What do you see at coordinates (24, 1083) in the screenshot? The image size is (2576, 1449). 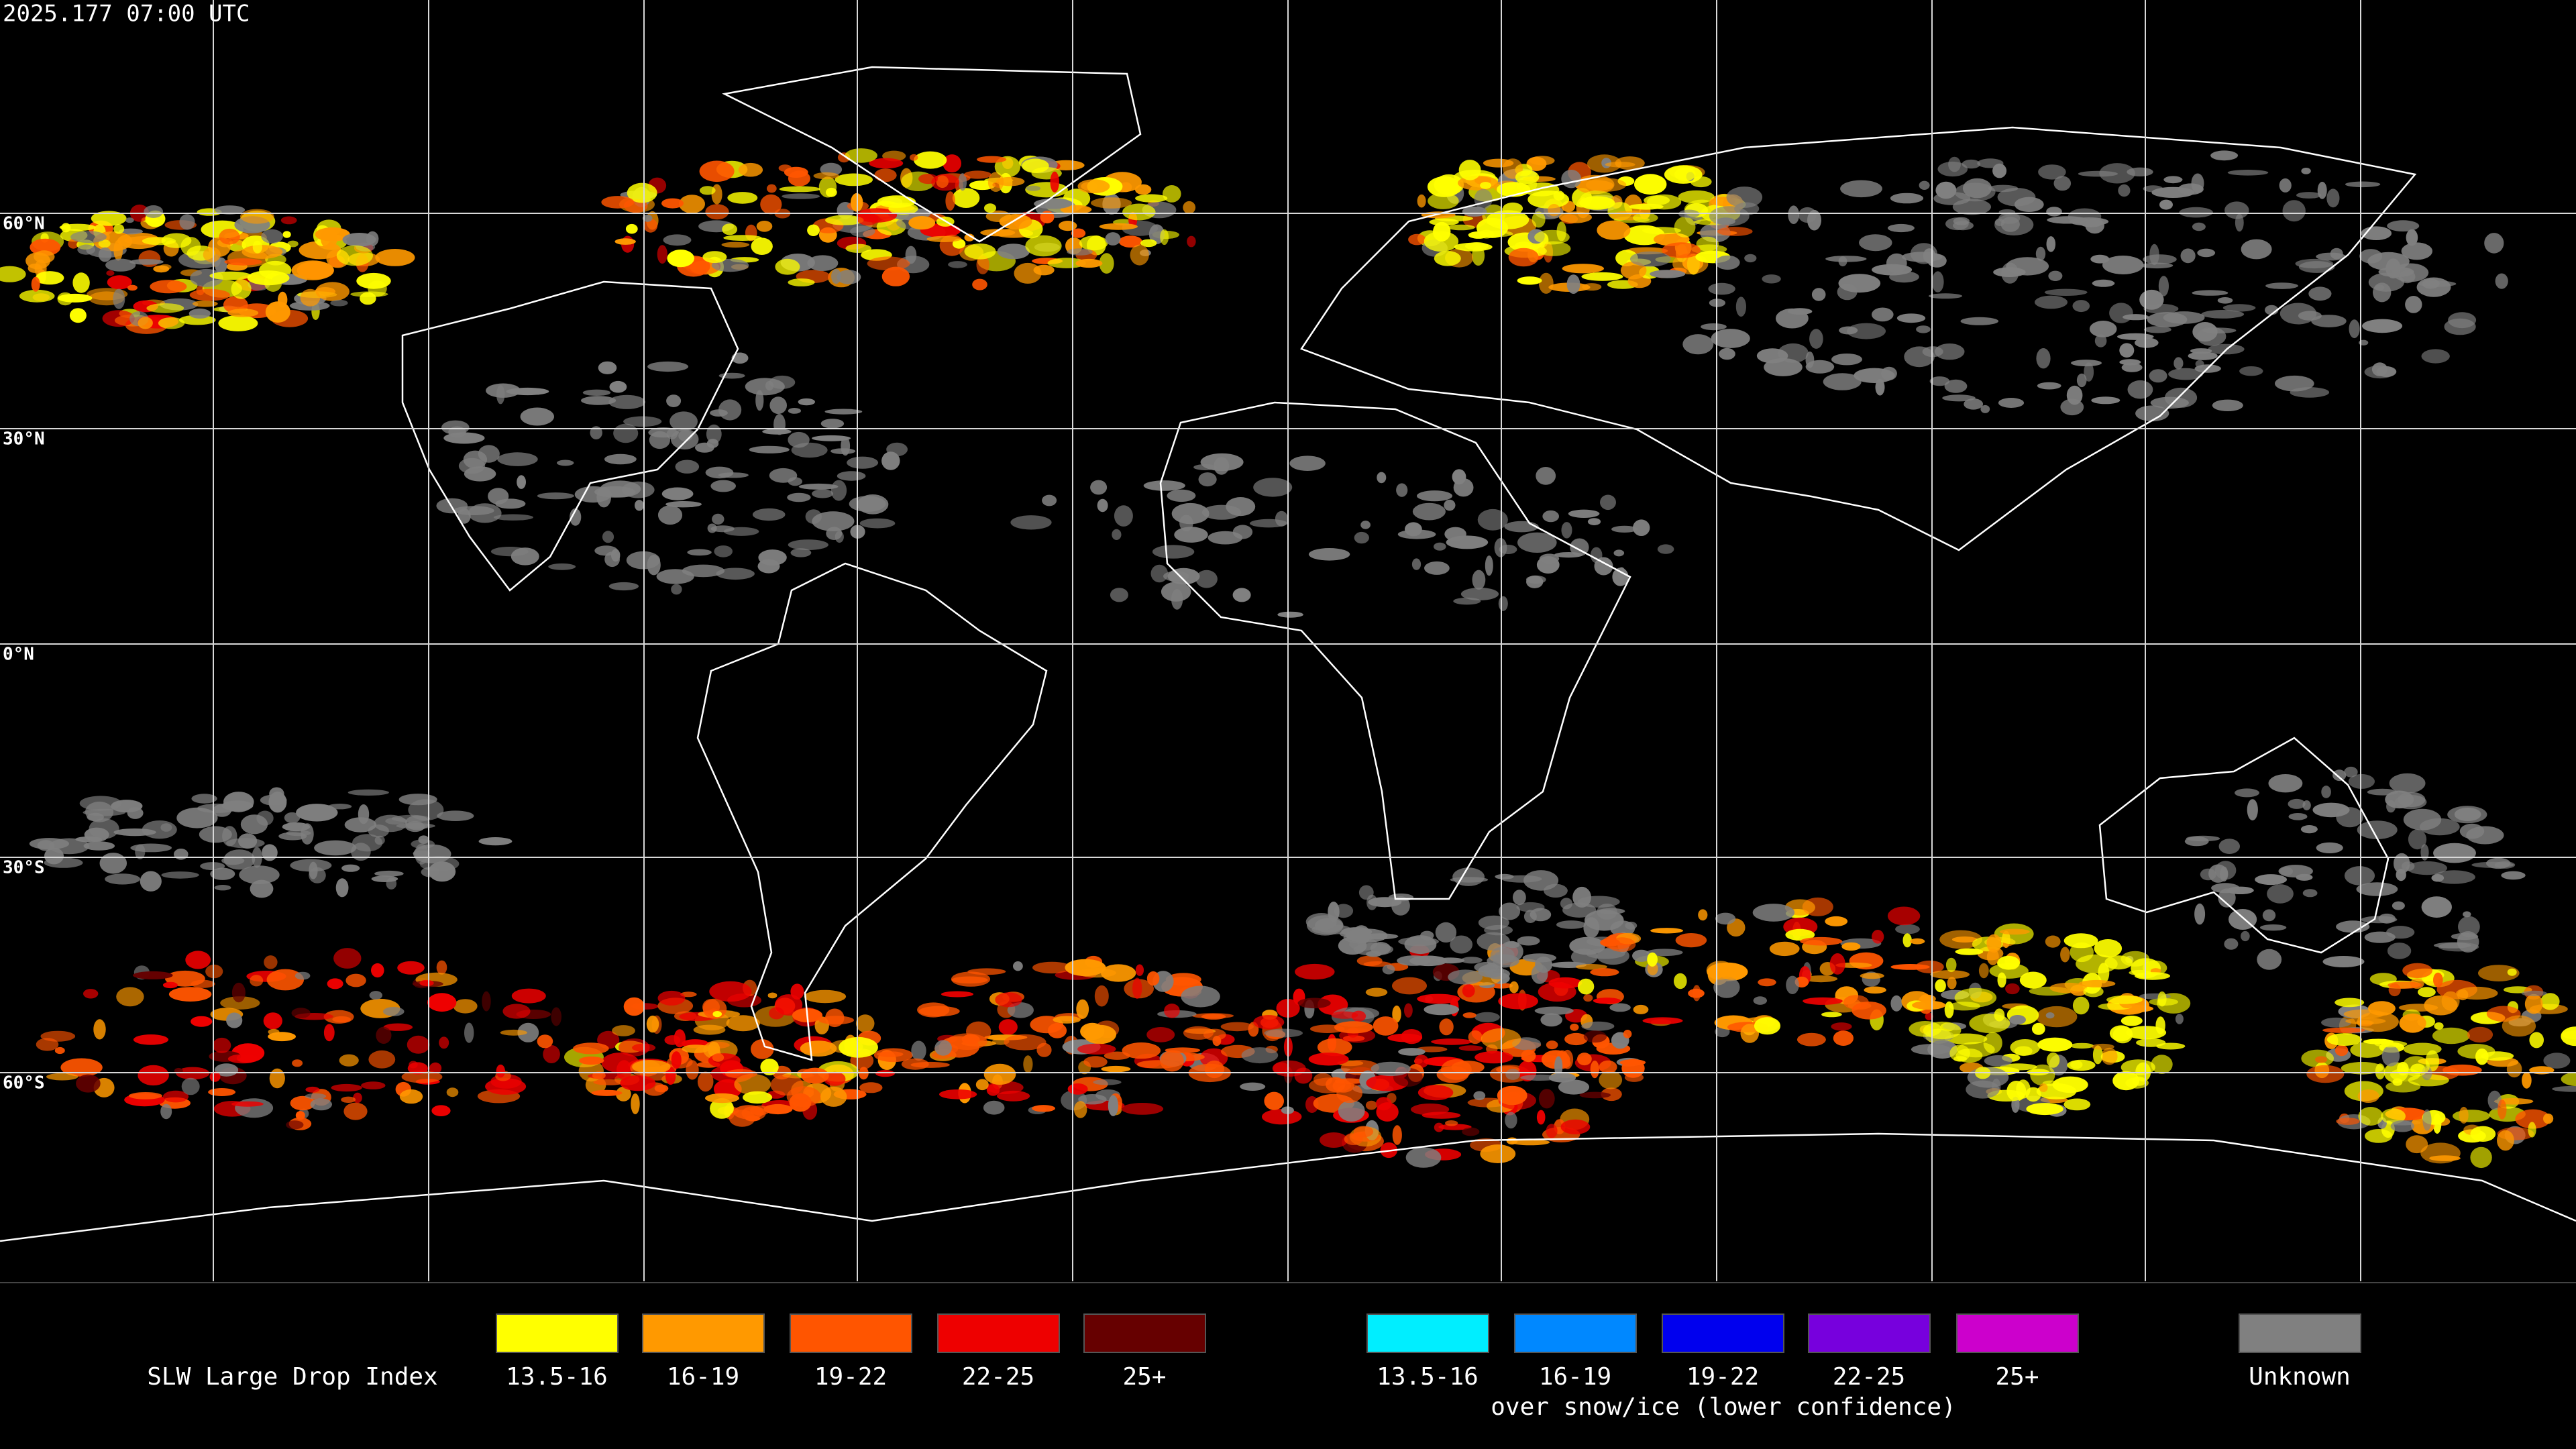 I see `latitude-label: 60°S` at bounding box center [24, 1083].